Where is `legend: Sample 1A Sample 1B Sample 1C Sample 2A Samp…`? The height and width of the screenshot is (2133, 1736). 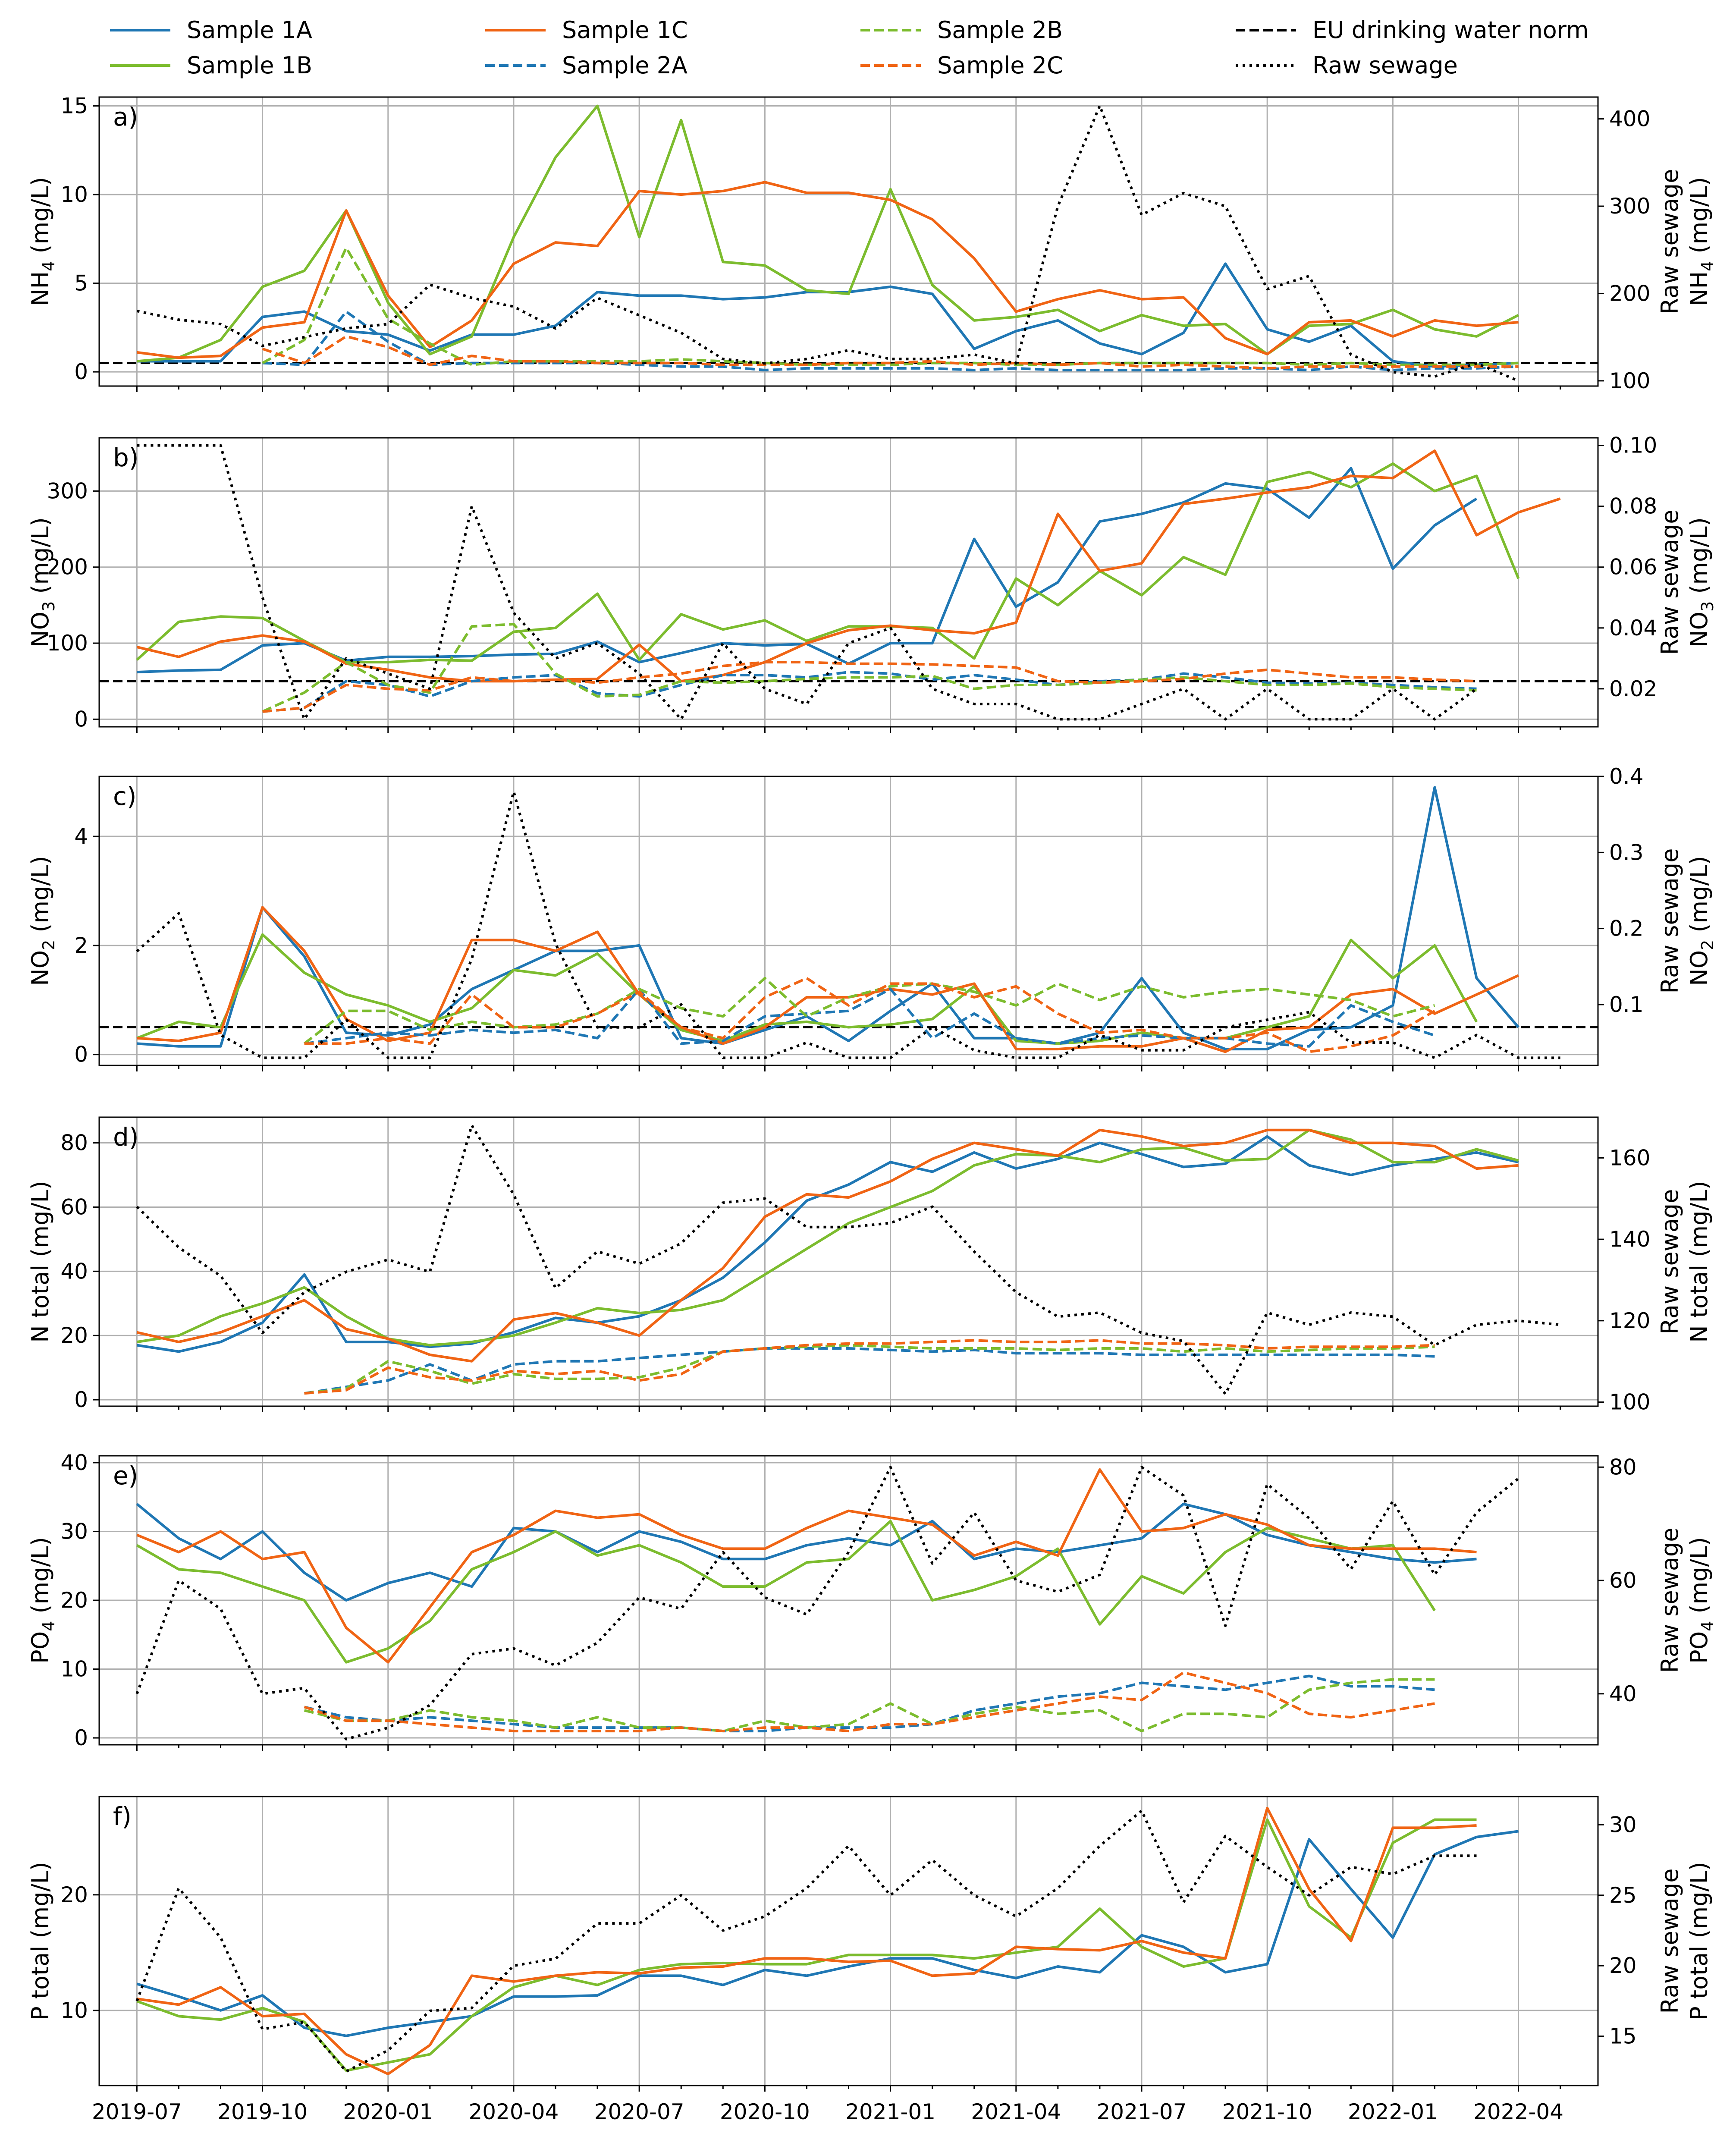
legend: Sample 1A Sample 1B Sample 1C Sample 2A Samp… is located at coordinates (849, 47).